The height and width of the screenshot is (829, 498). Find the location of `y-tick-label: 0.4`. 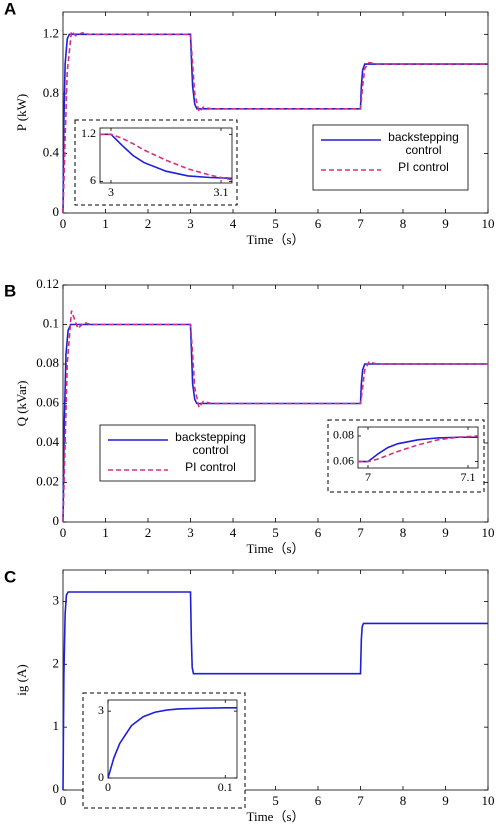

y-tick-label: 0.4 is located at coordinates (51, 151).